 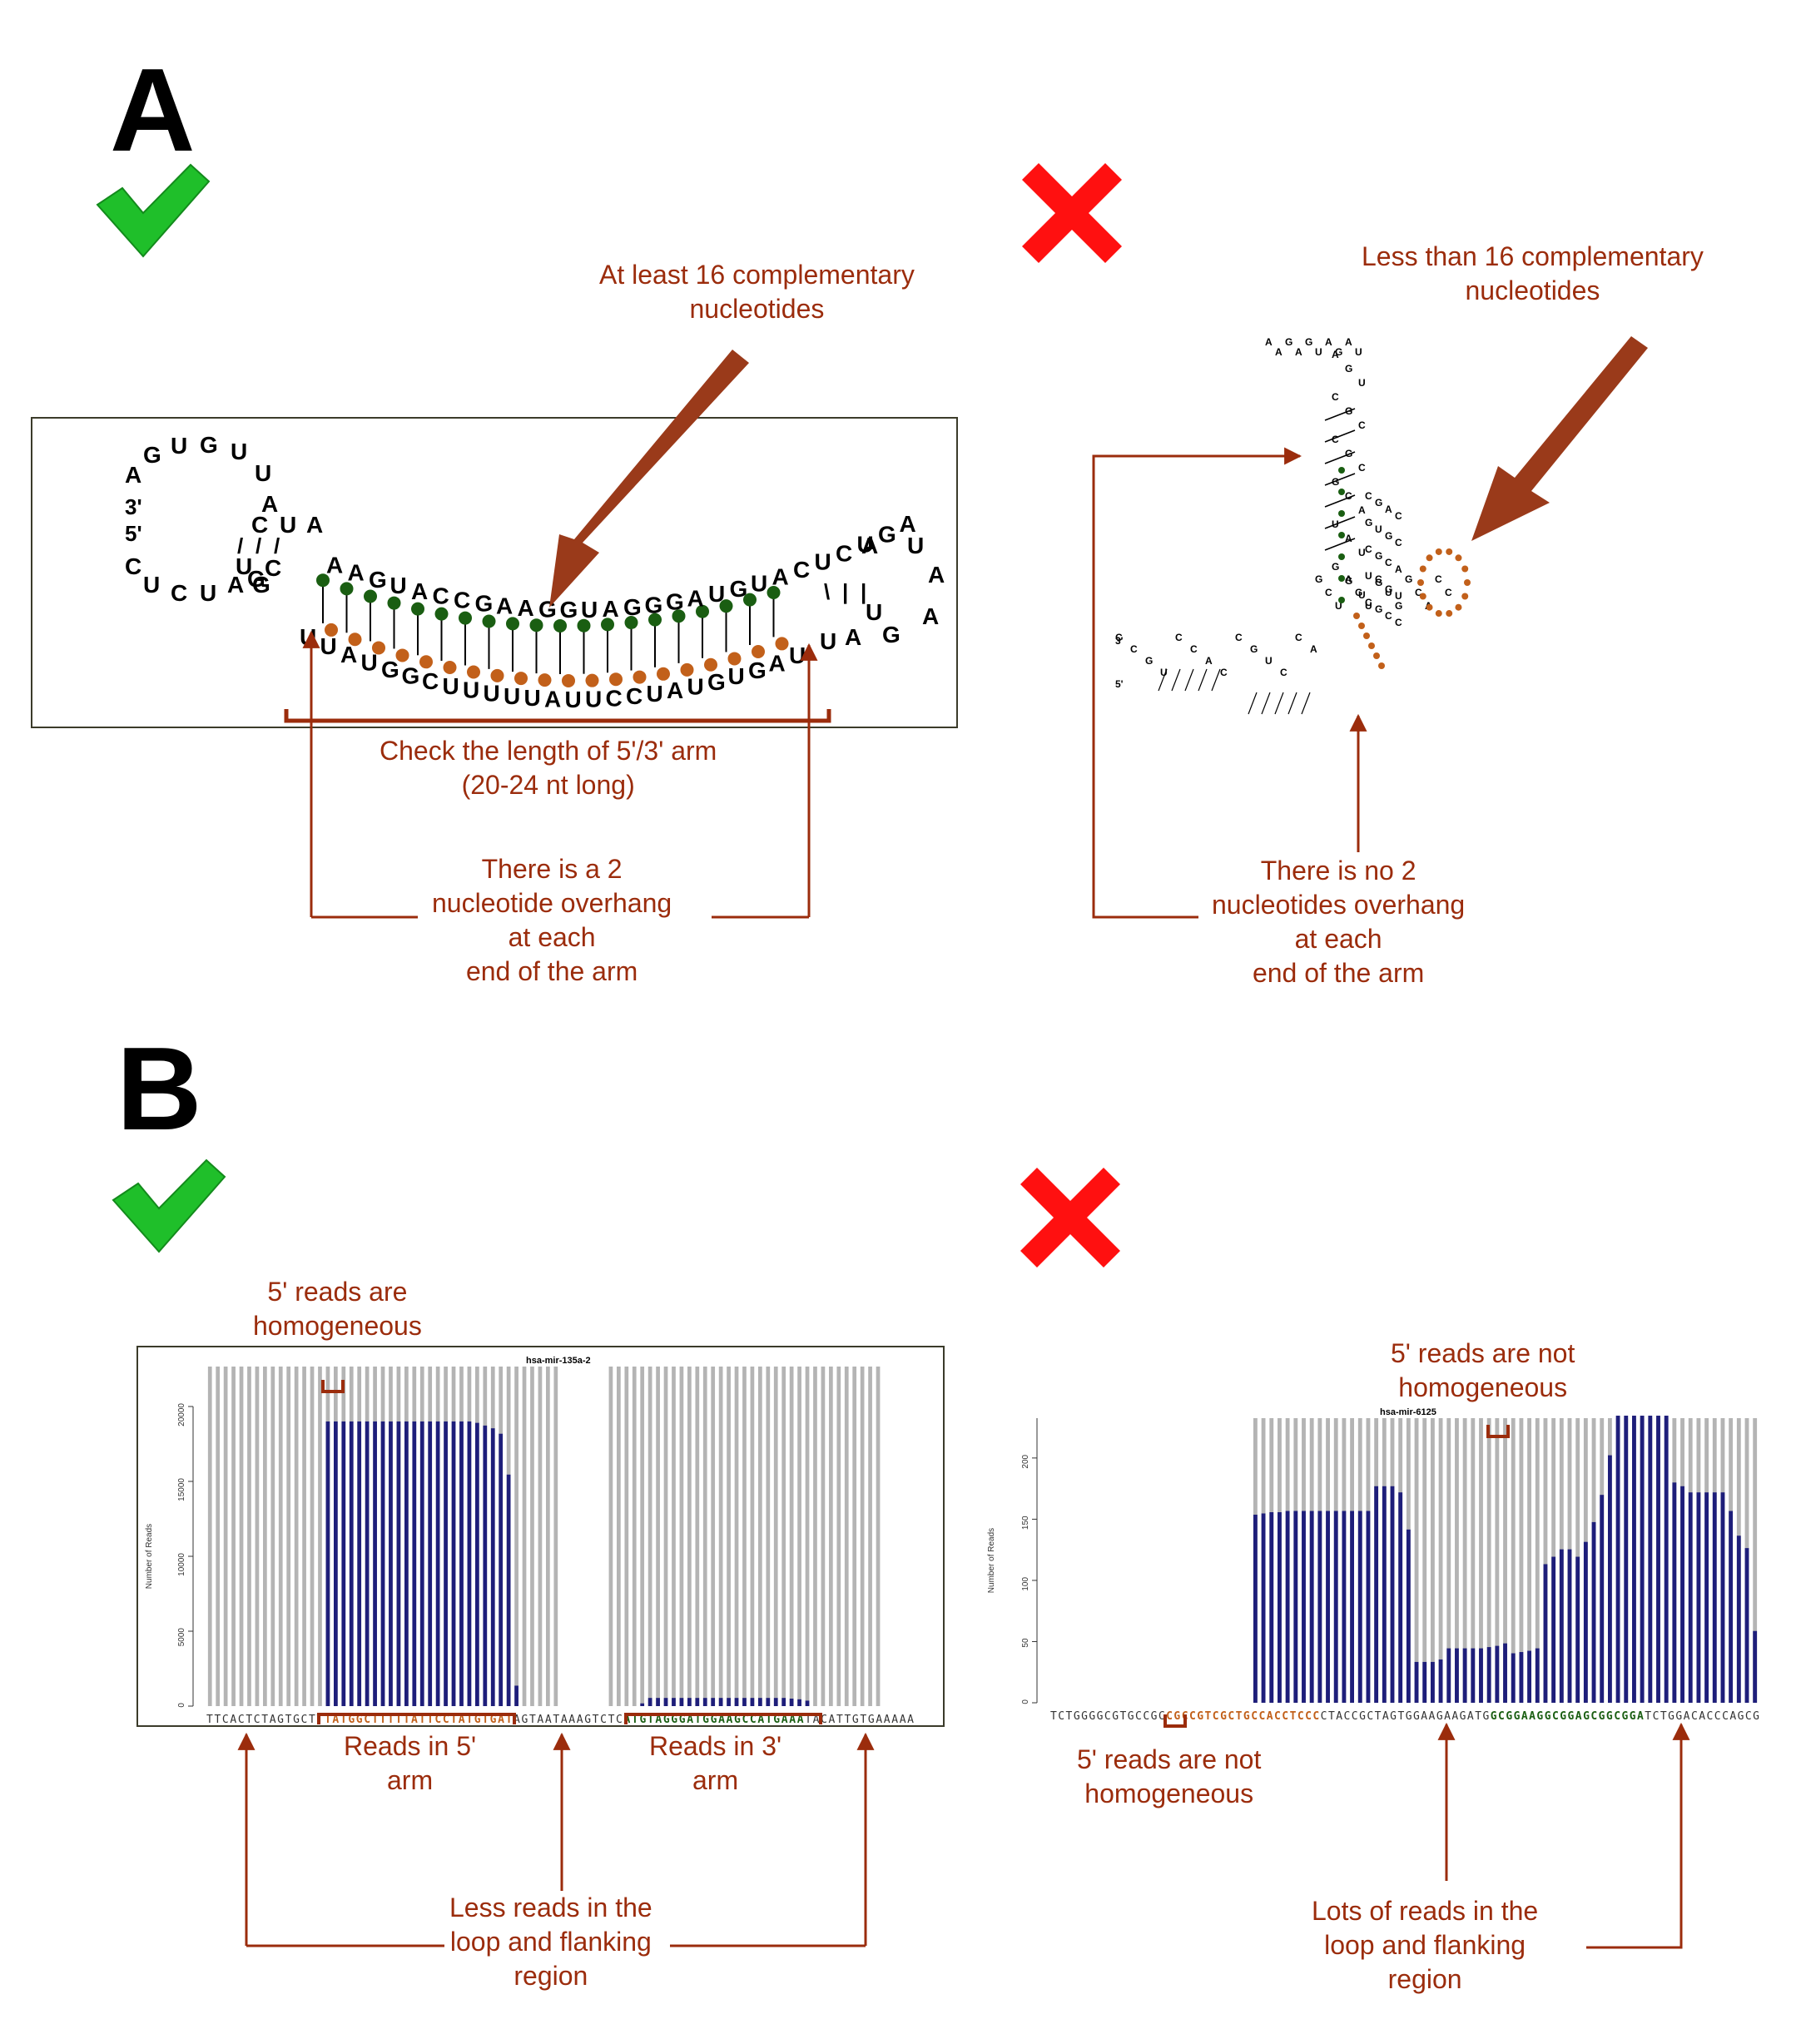 I want to click on big-arrow-bad, so click(x=1560, y=439).